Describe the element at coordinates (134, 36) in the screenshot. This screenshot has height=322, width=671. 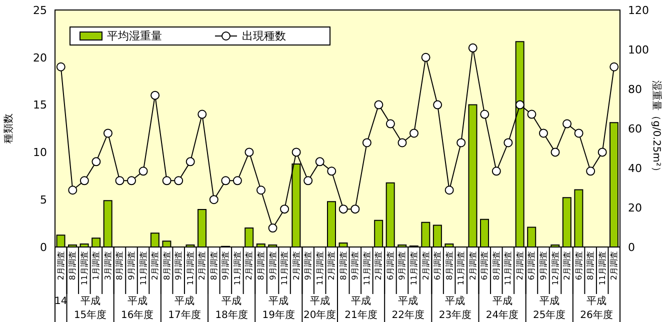
I see `legend-label: 平均湿重量` at that location.